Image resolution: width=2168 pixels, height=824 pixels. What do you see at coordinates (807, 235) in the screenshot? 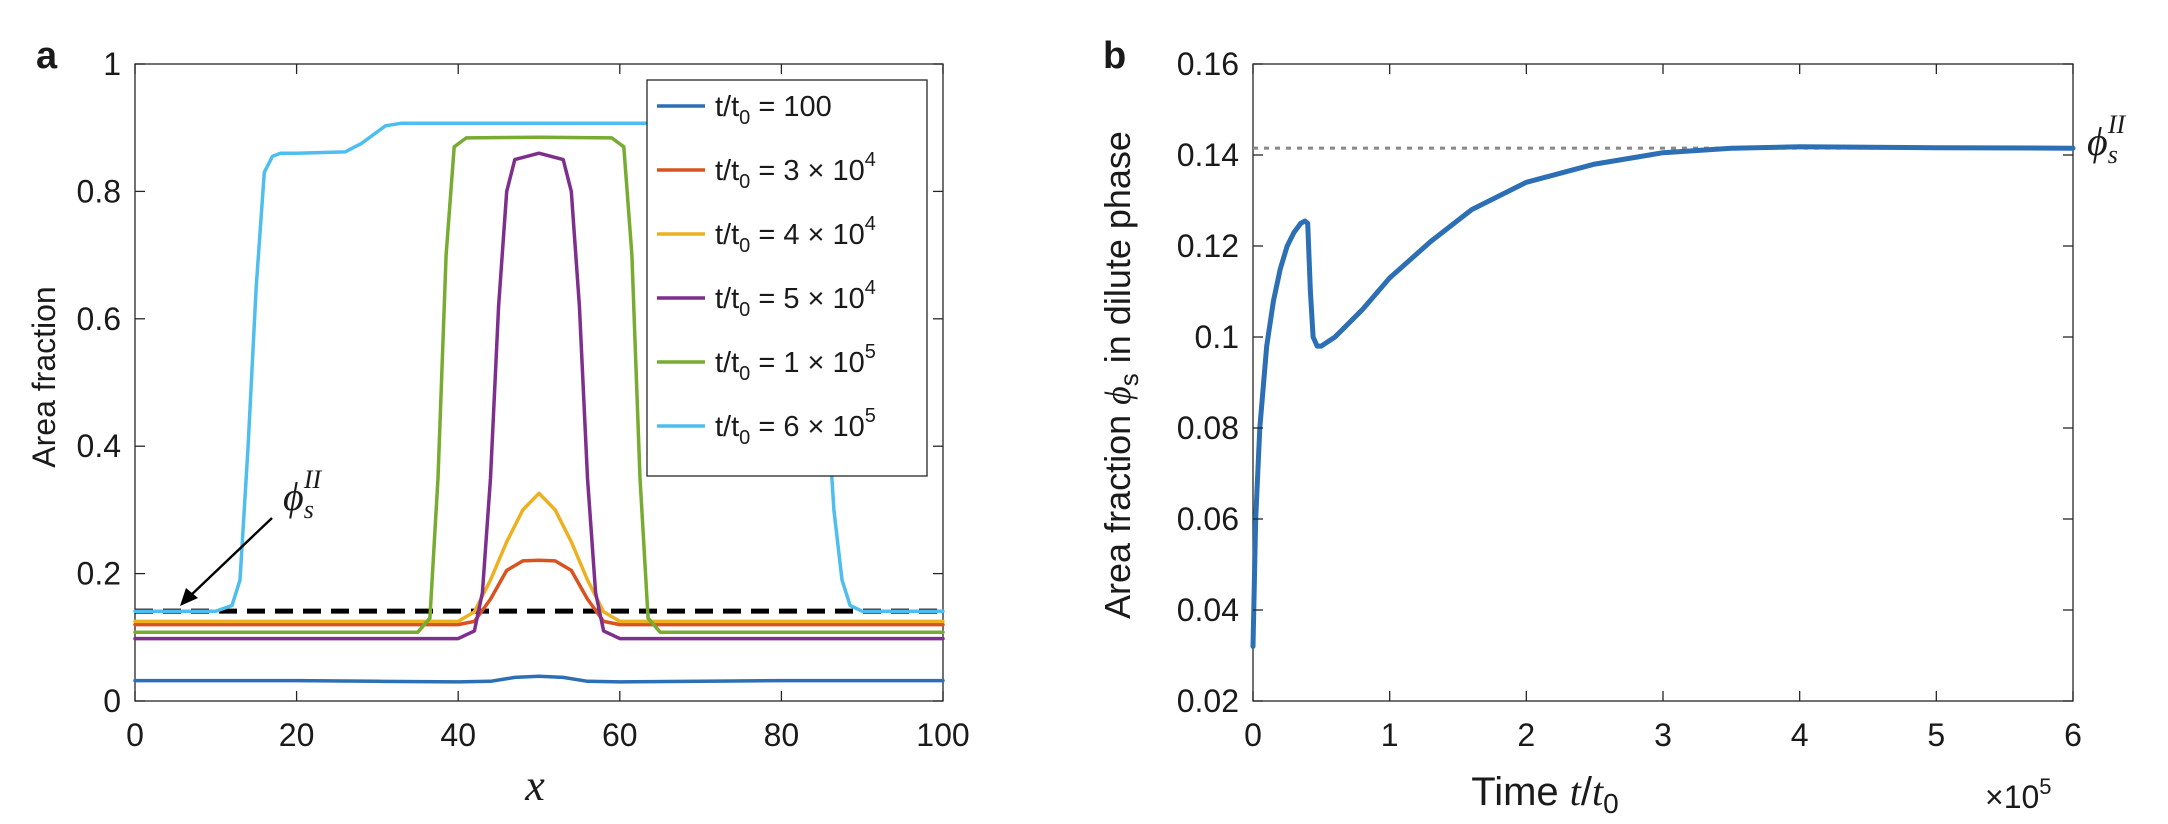
I see `legend-entry-mid: = 4 × 10` at bounding box center [807, 235].